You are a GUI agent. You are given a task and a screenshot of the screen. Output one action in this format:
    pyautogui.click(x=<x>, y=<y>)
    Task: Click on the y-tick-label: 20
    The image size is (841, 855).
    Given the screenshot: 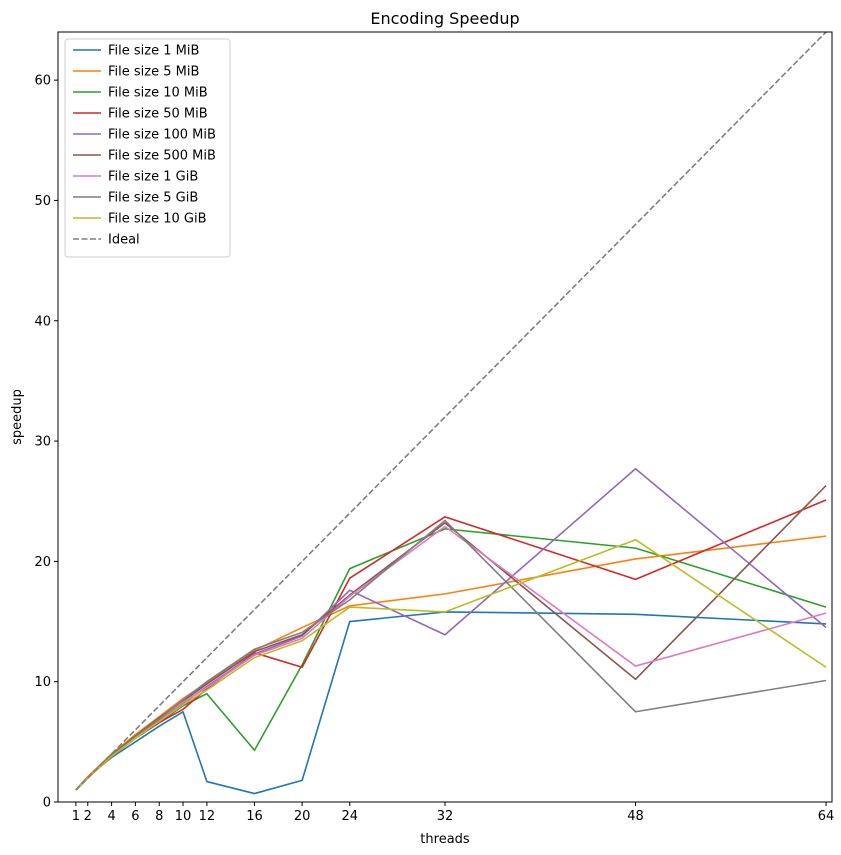 What is the action you would take?
    pyautogui.click(x=42, y=562)
    